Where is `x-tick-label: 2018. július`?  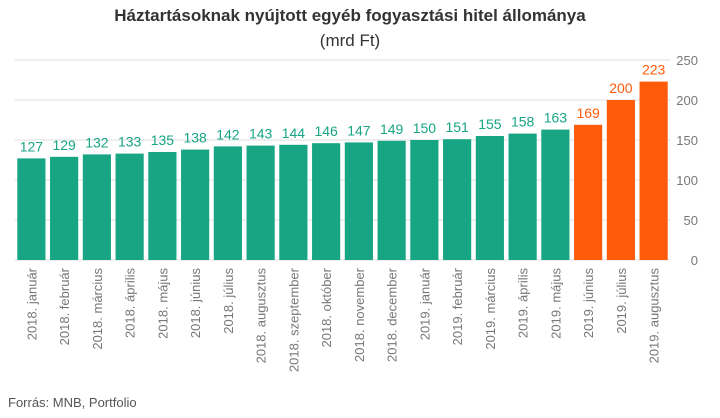 x-tick-label: 2018. július is located at coordinates (228, 301).